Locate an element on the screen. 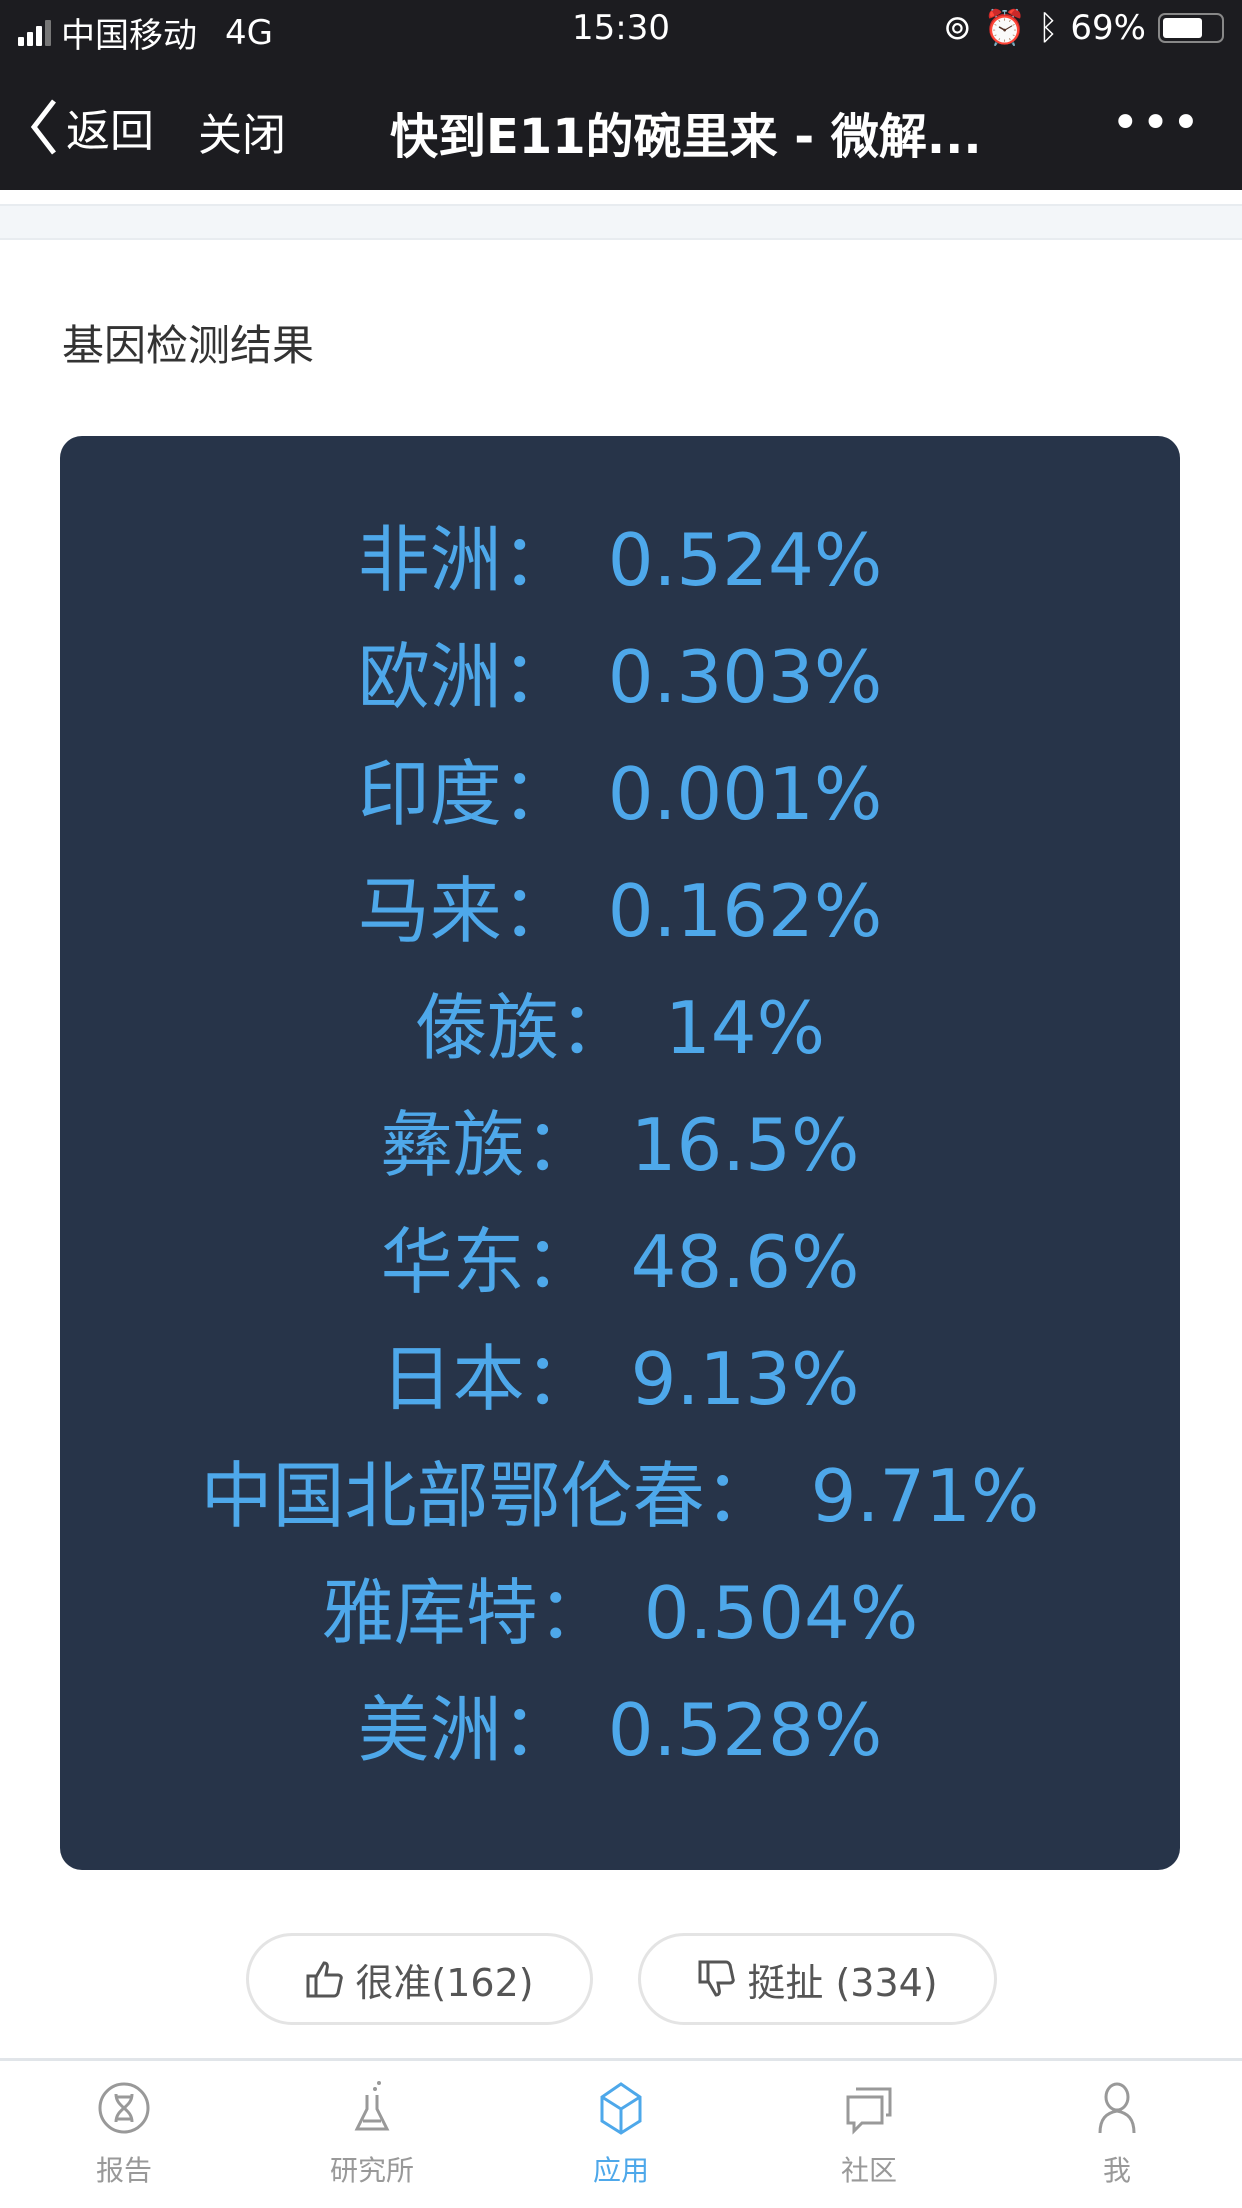 The height and width of the screenshot is (2208, 1242). divider-band is located at coordinates (621, 222).